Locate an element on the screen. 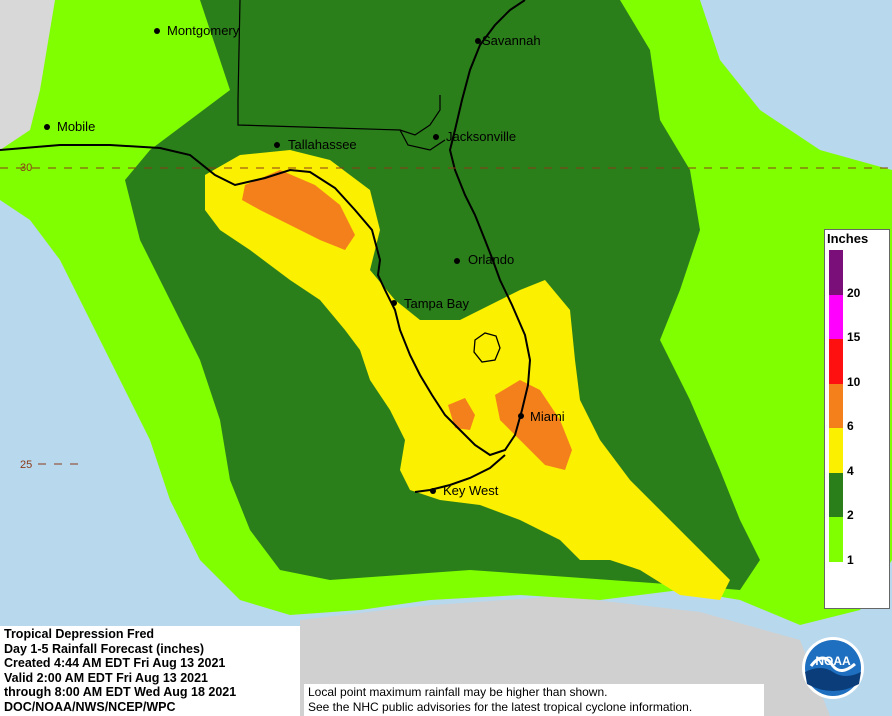 This screenshot has height=716, width=892. city-key-west: Key West is located at coordinates (464, 490).